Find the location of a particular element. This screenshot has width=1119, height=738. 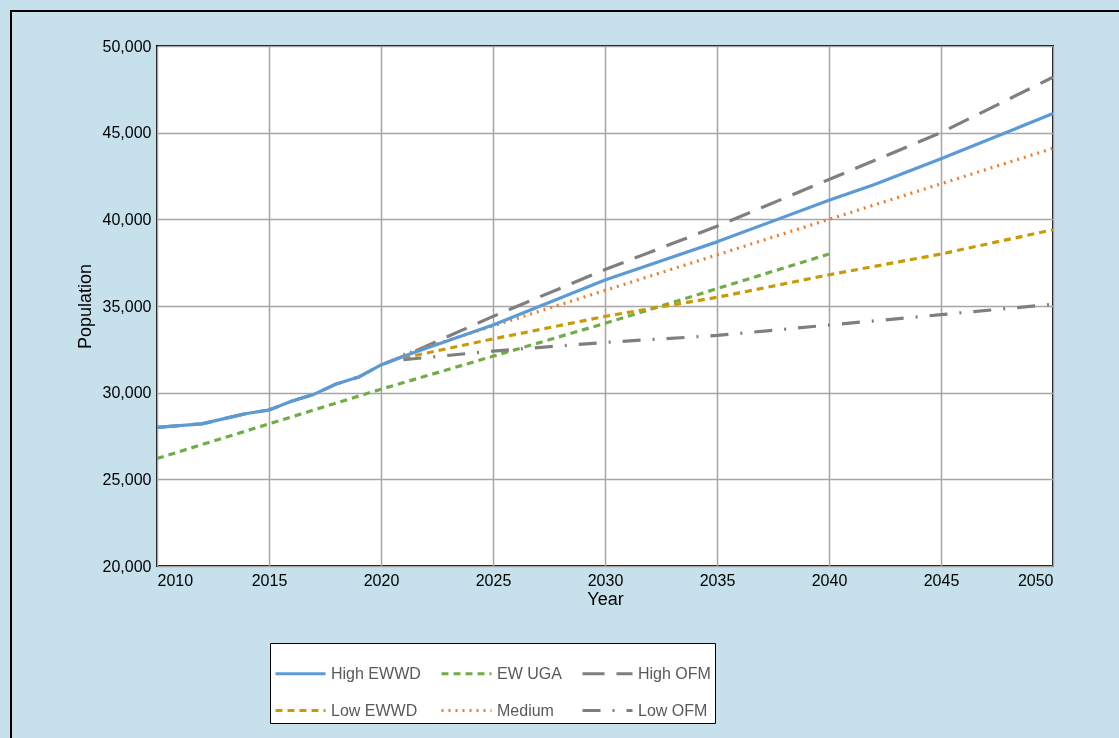

x-tick-label: 2020 is located at coordinates (381, 580).